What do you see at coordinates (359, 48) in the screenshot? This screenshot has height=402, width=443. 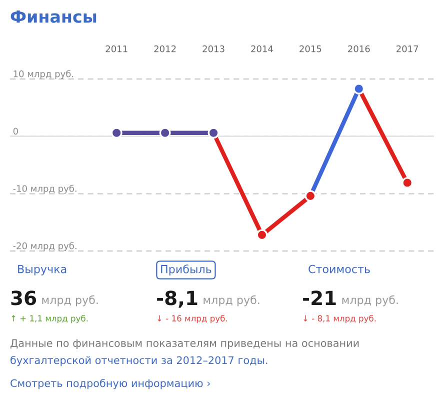 I see `x-tick-label: 2016` at bounding box center [359, 48].